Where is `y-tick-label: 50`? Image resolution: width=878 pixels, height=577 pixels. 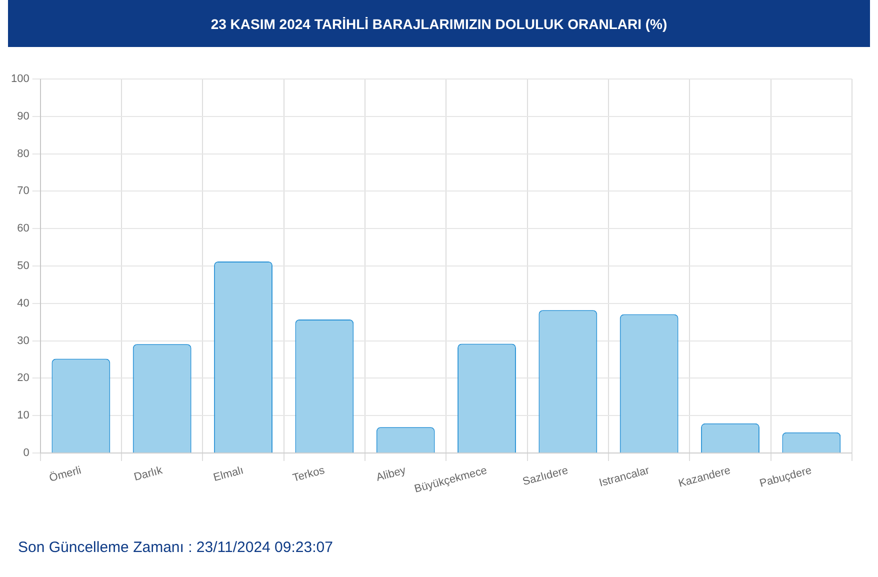 y-tick-label: 50 is located at coordinates (23, 266).